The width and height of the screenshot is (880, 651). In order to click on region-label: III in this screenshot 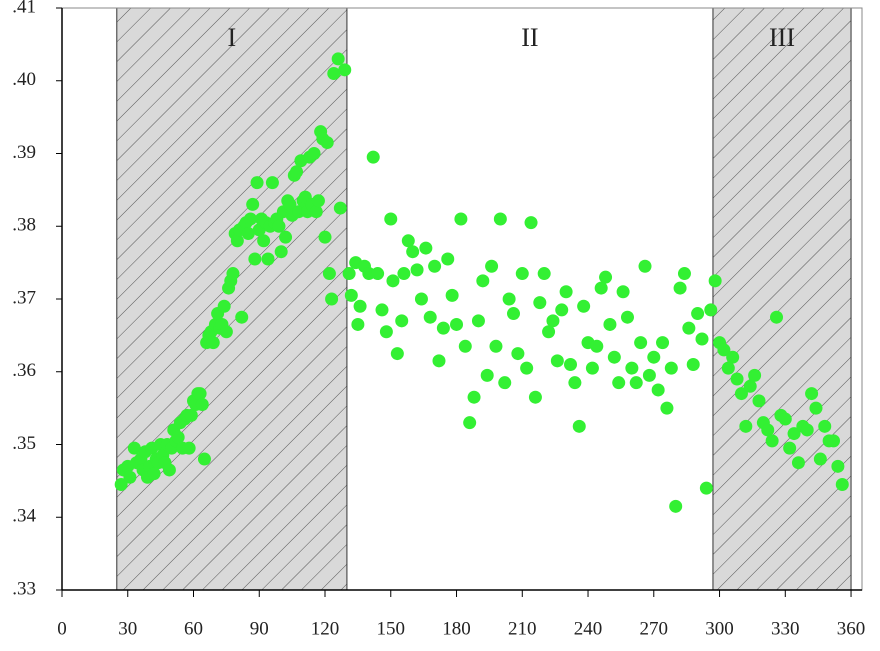, I will do `click(782, 37)`.